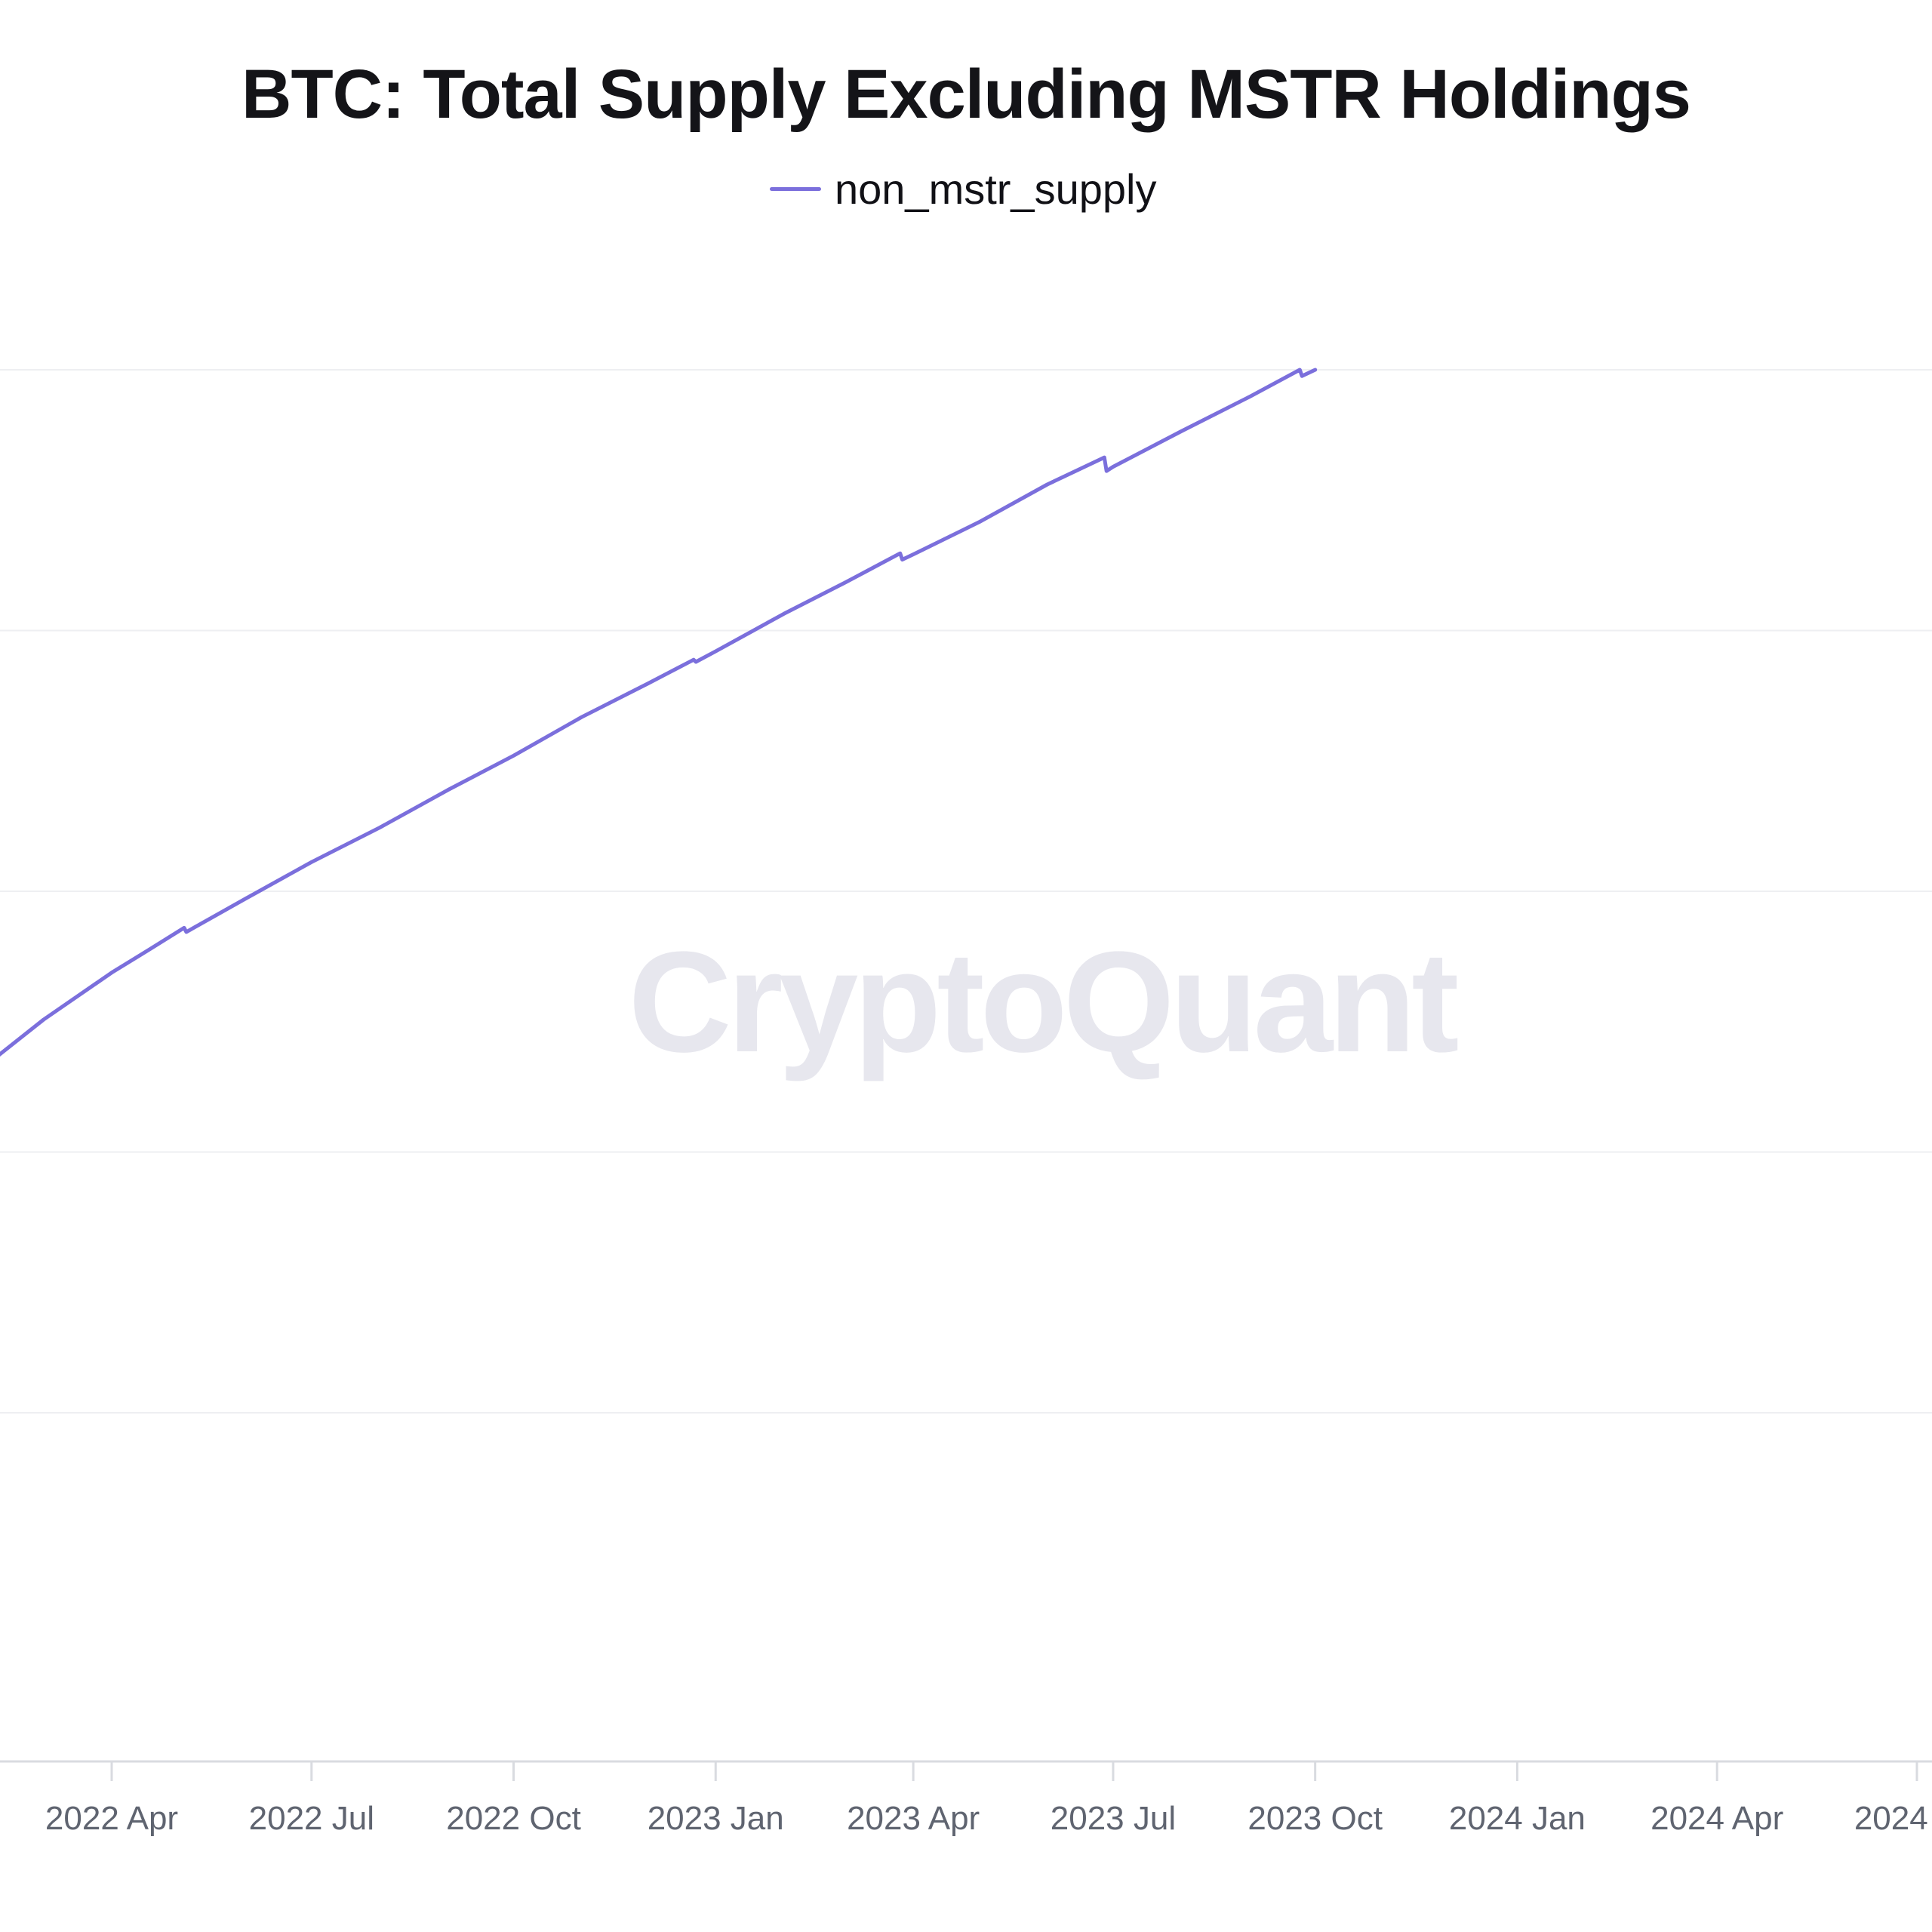  What do you see at coordinates (1517, 1818) in the screenshot?
I see `x-tick-label-7: 2024 Jan` at bounding box center [1517, 1818].